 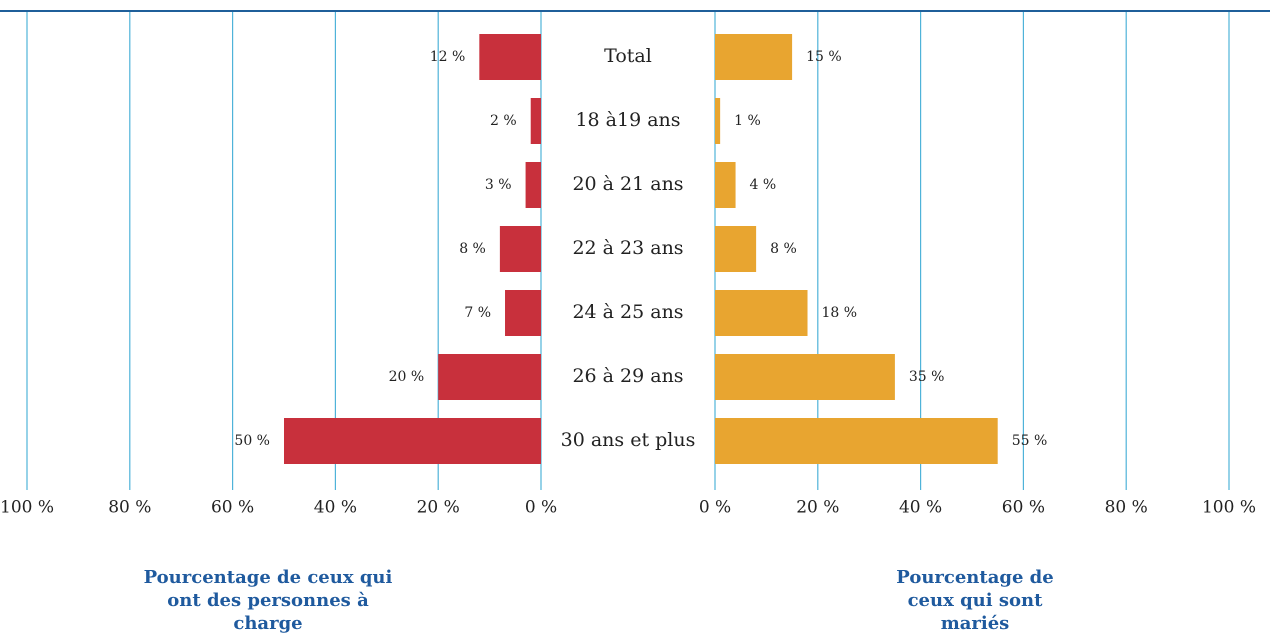 I want to click on value-label: 35 %, so click(x=927, y=377).